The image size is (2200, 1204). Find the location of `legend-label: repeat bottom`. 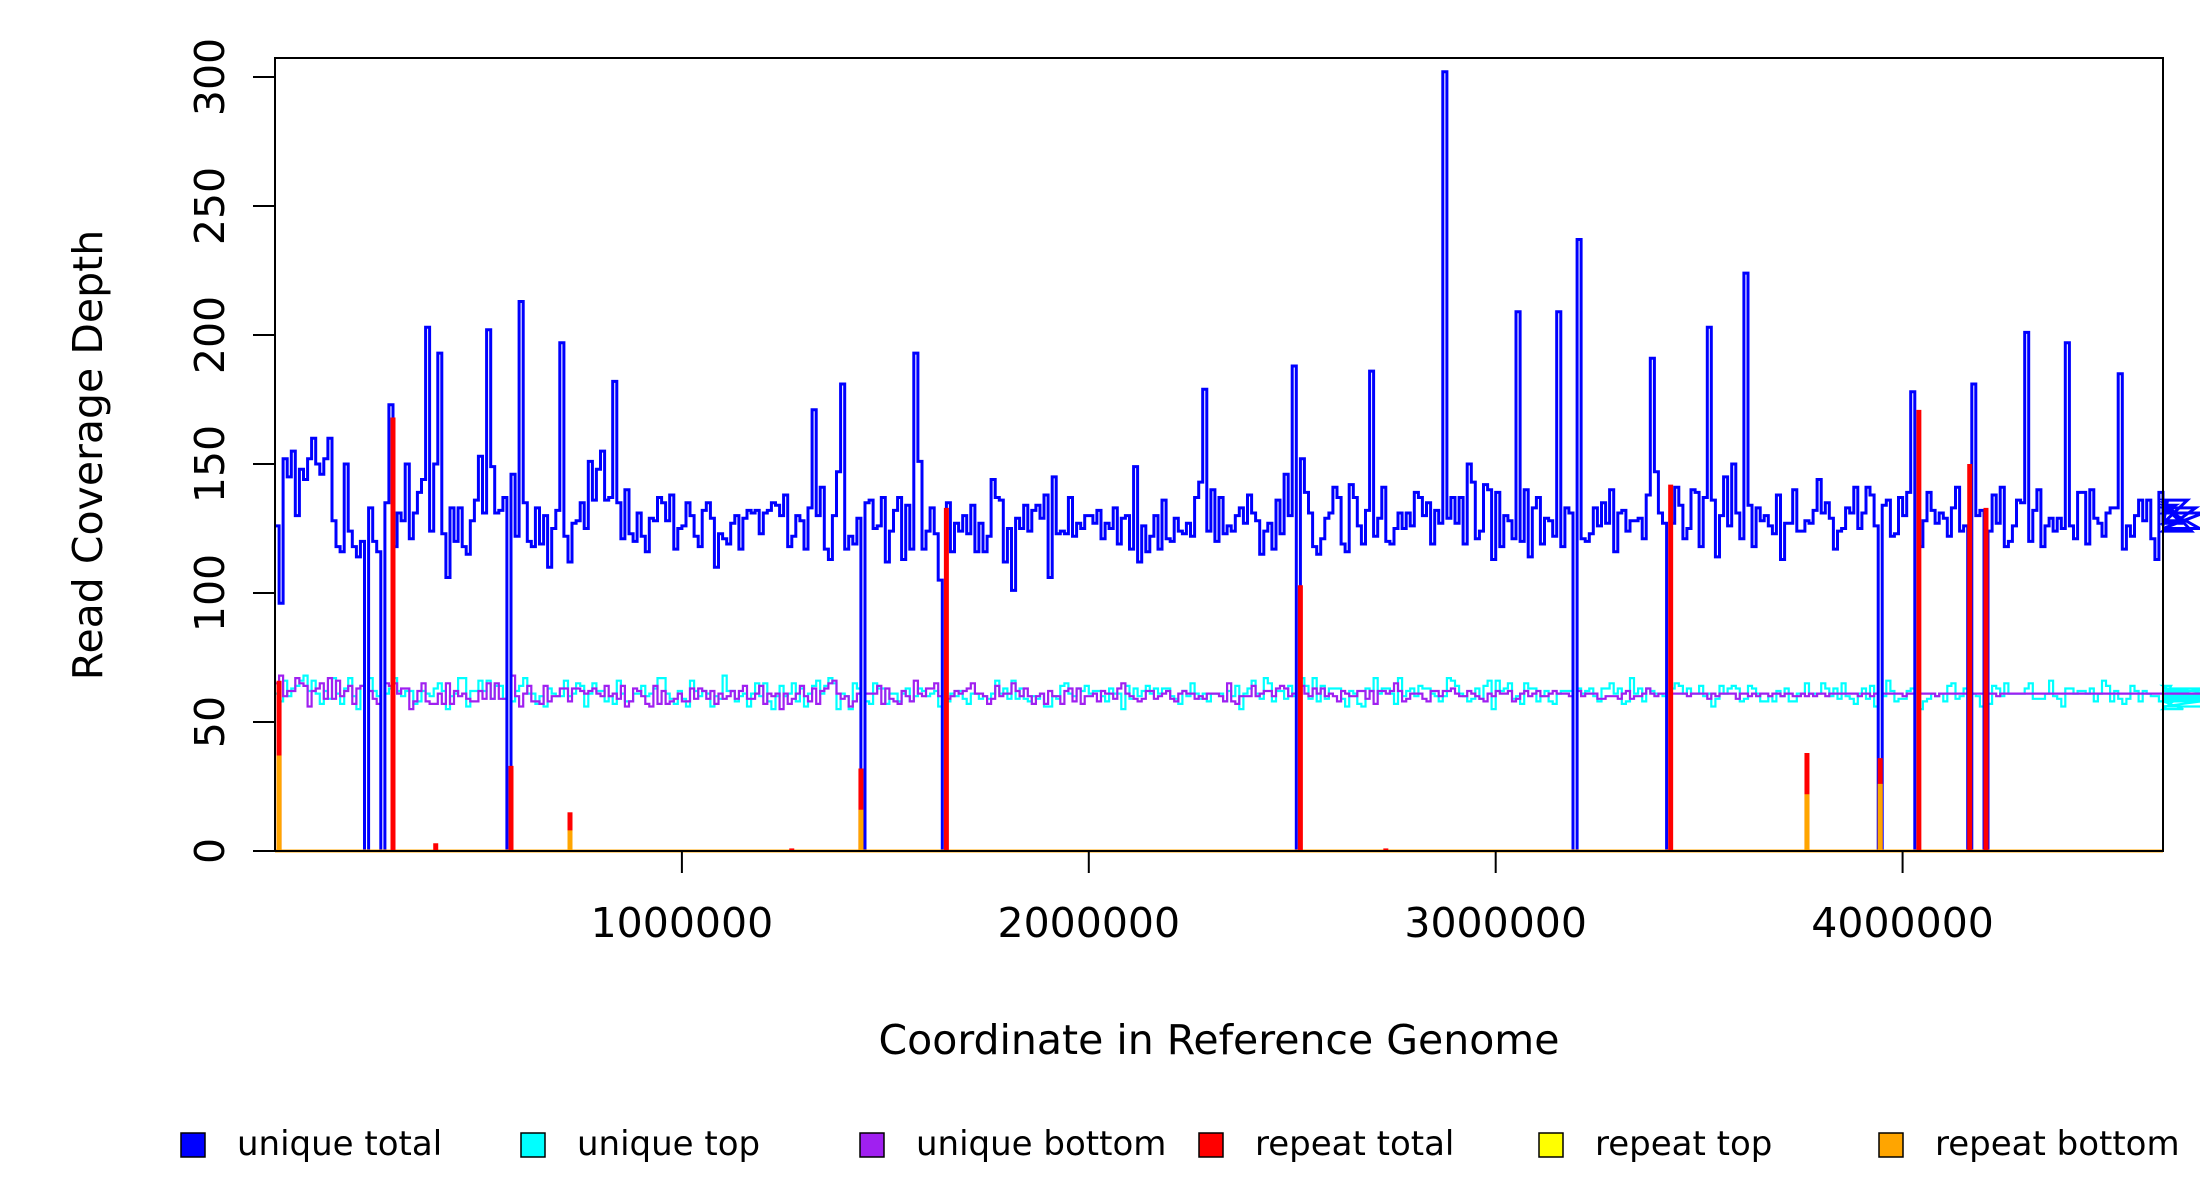

legend-label: repeat bottom is located at coordinates (2057, 1144).